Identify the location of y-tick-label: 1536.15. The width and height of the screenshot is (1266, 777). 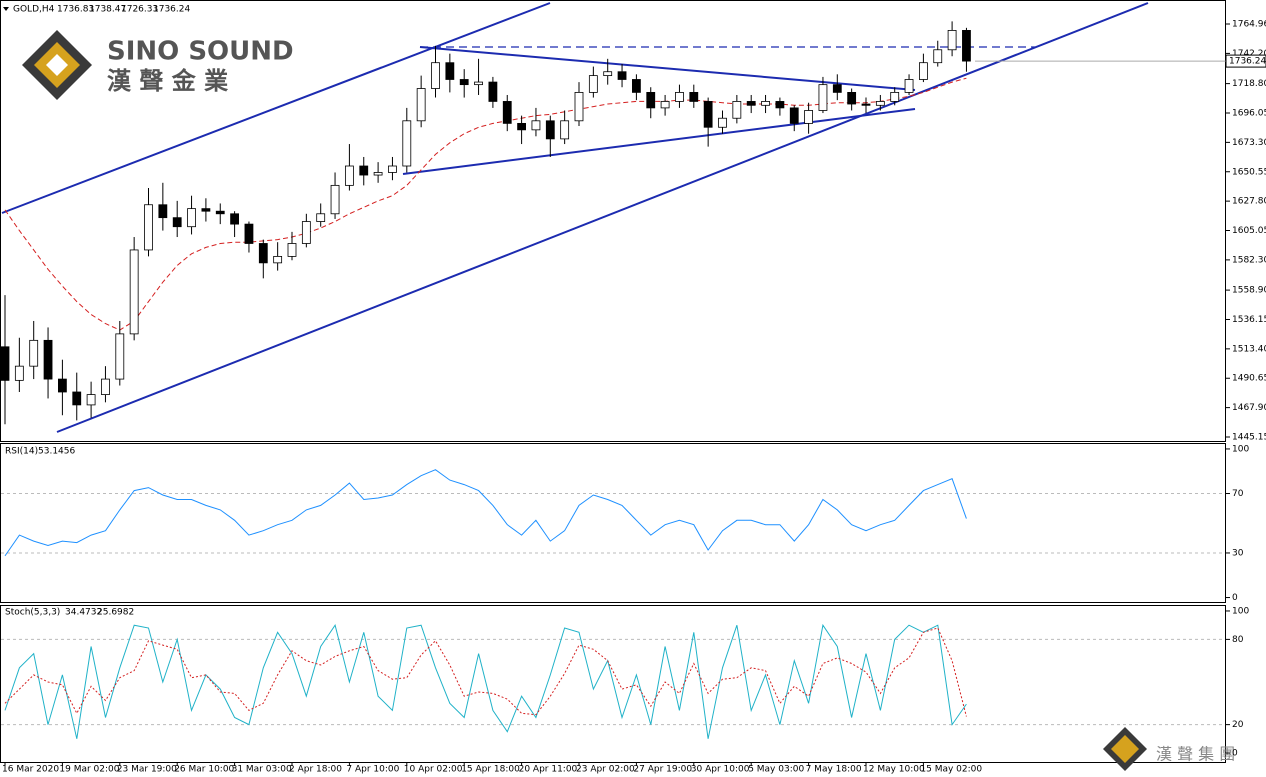
(1249, 320).